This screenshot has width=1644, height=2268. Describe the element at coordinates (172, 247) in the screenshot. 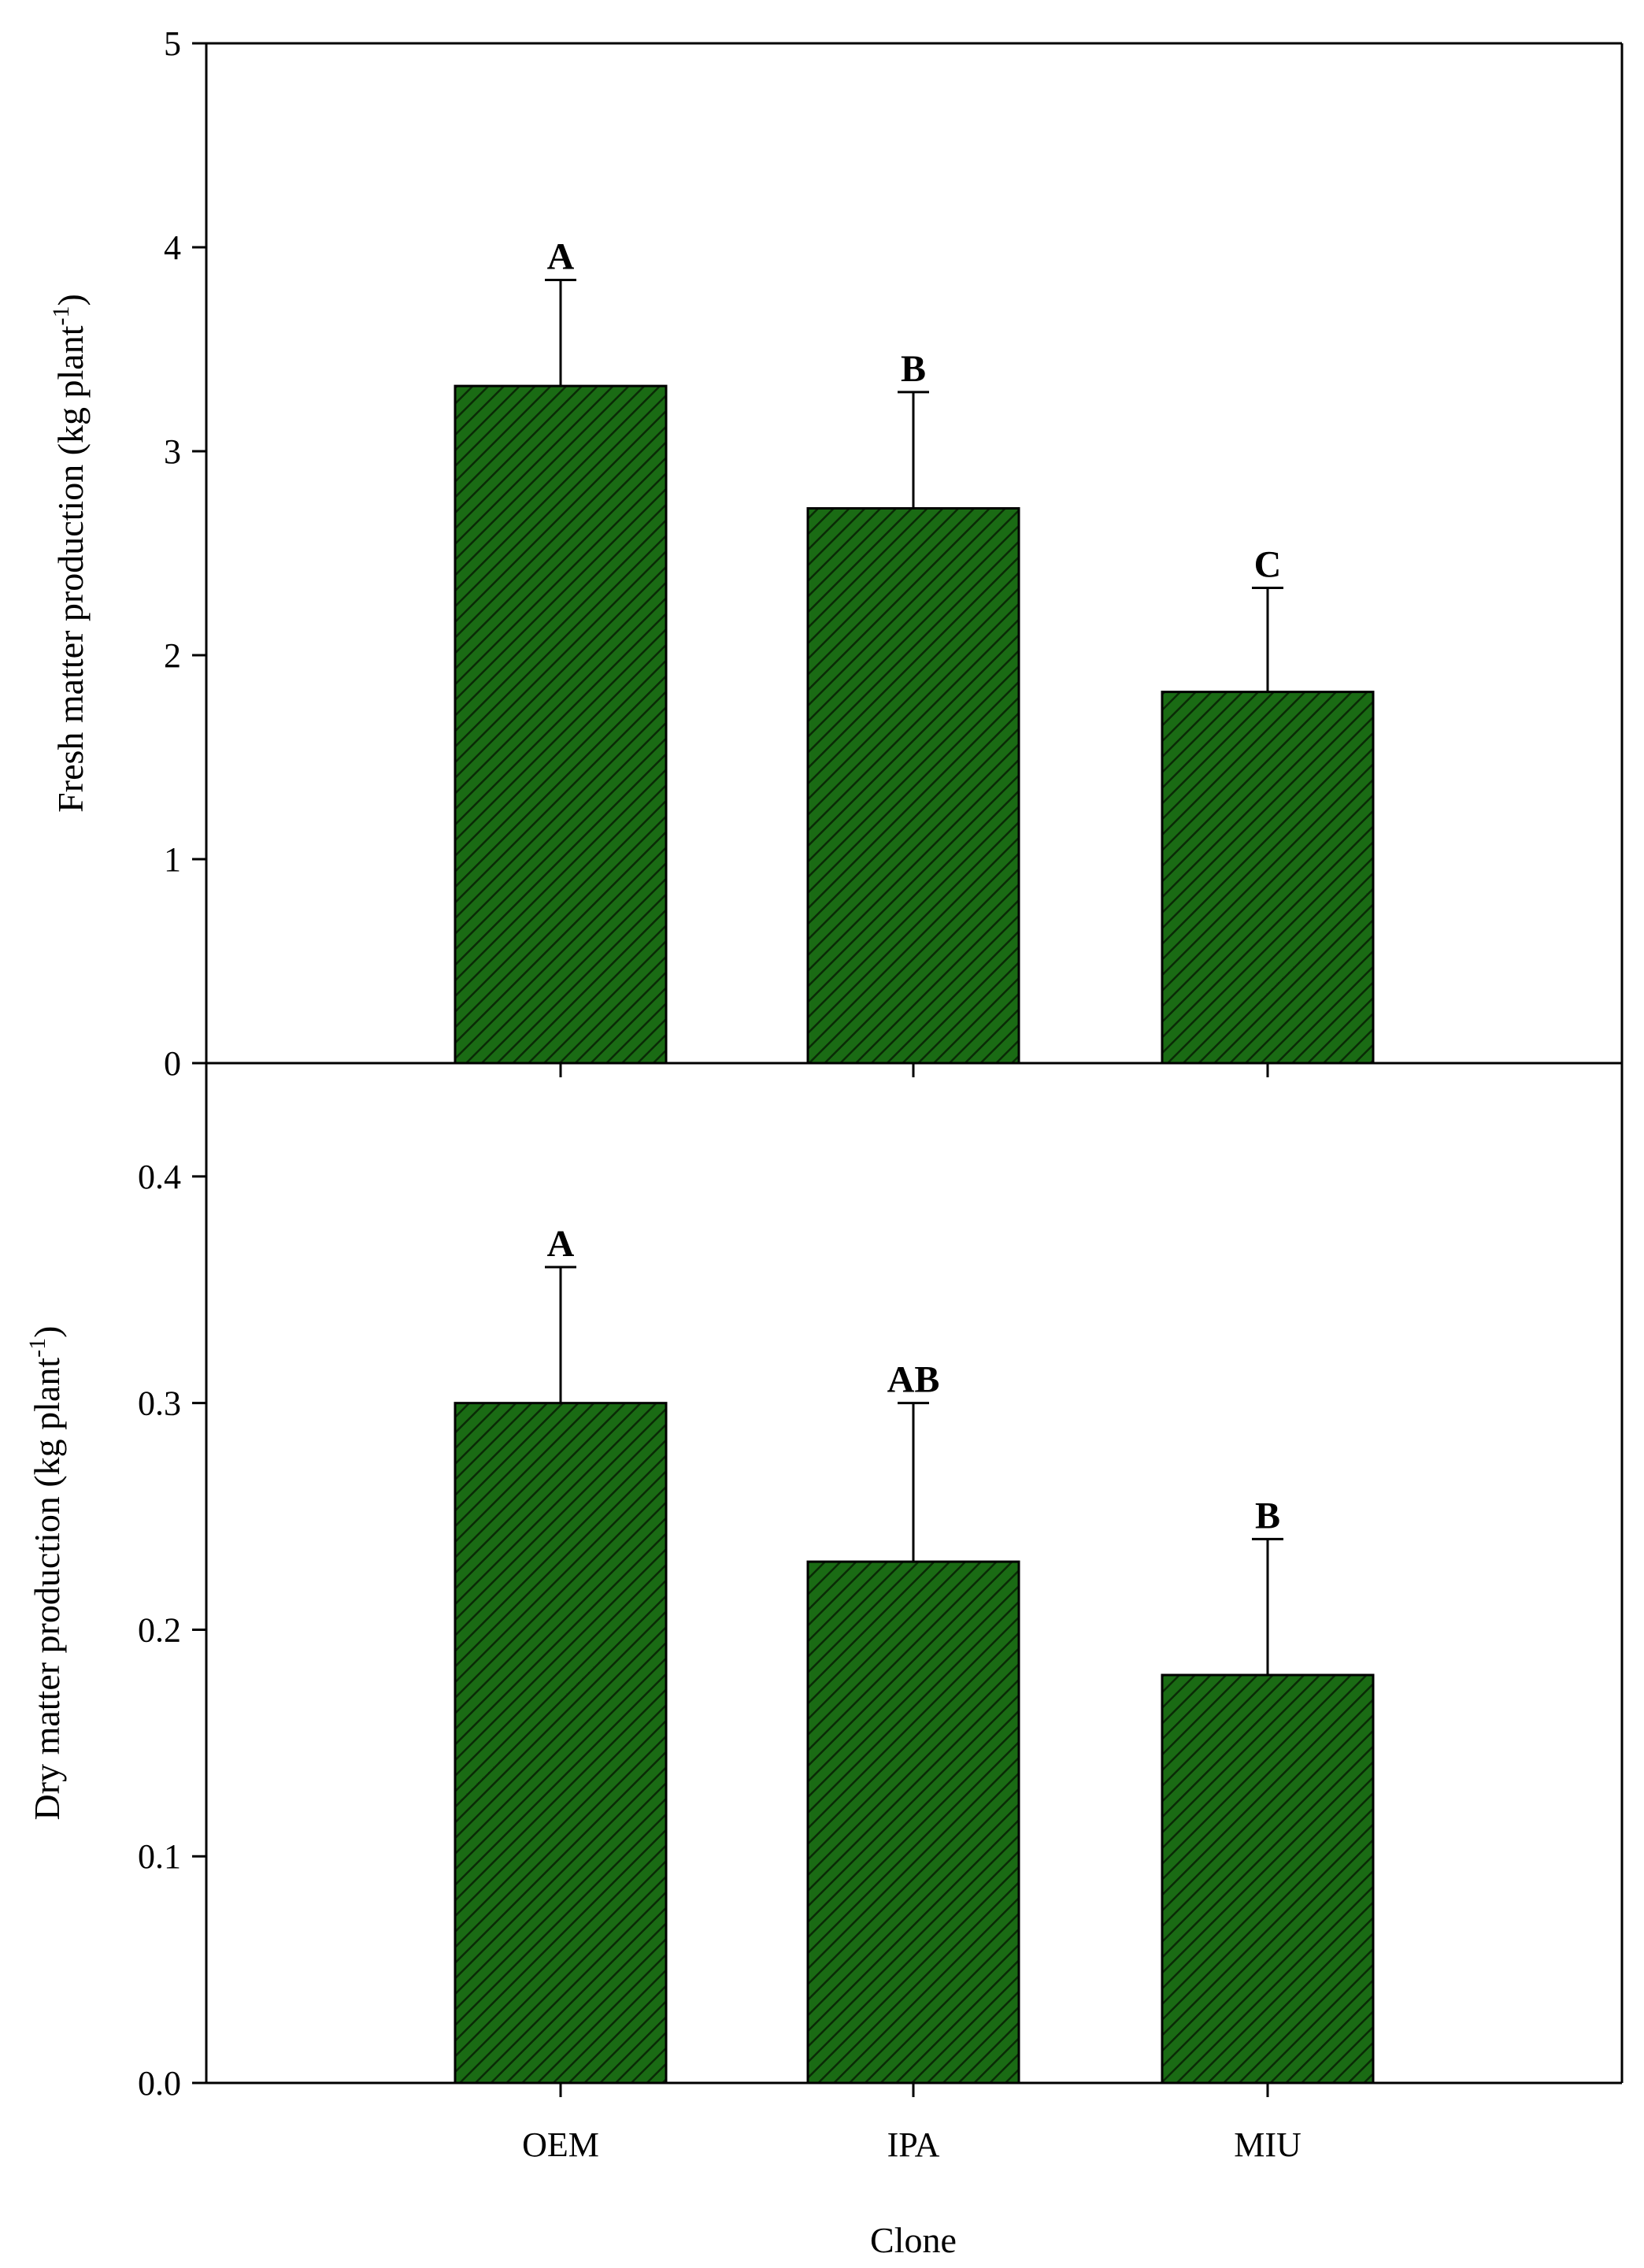

I see `y-tick-label: 4` at that location.